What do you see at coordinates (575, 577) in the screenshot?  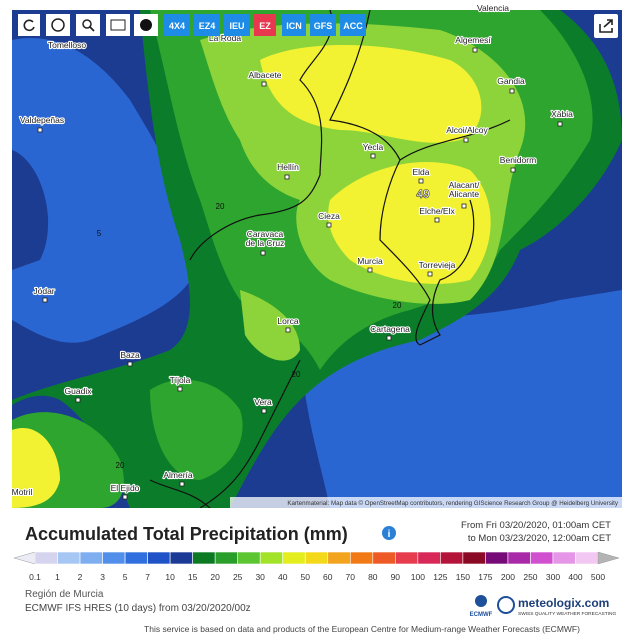 I see `scale-label: 400` at bounding box center [575, 577].